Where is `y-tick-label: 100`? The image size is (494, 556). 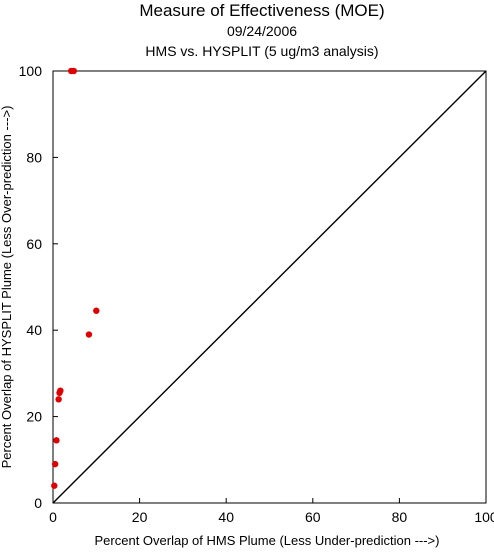 y-tick-label: 100 is located at coordinates (31, 71).